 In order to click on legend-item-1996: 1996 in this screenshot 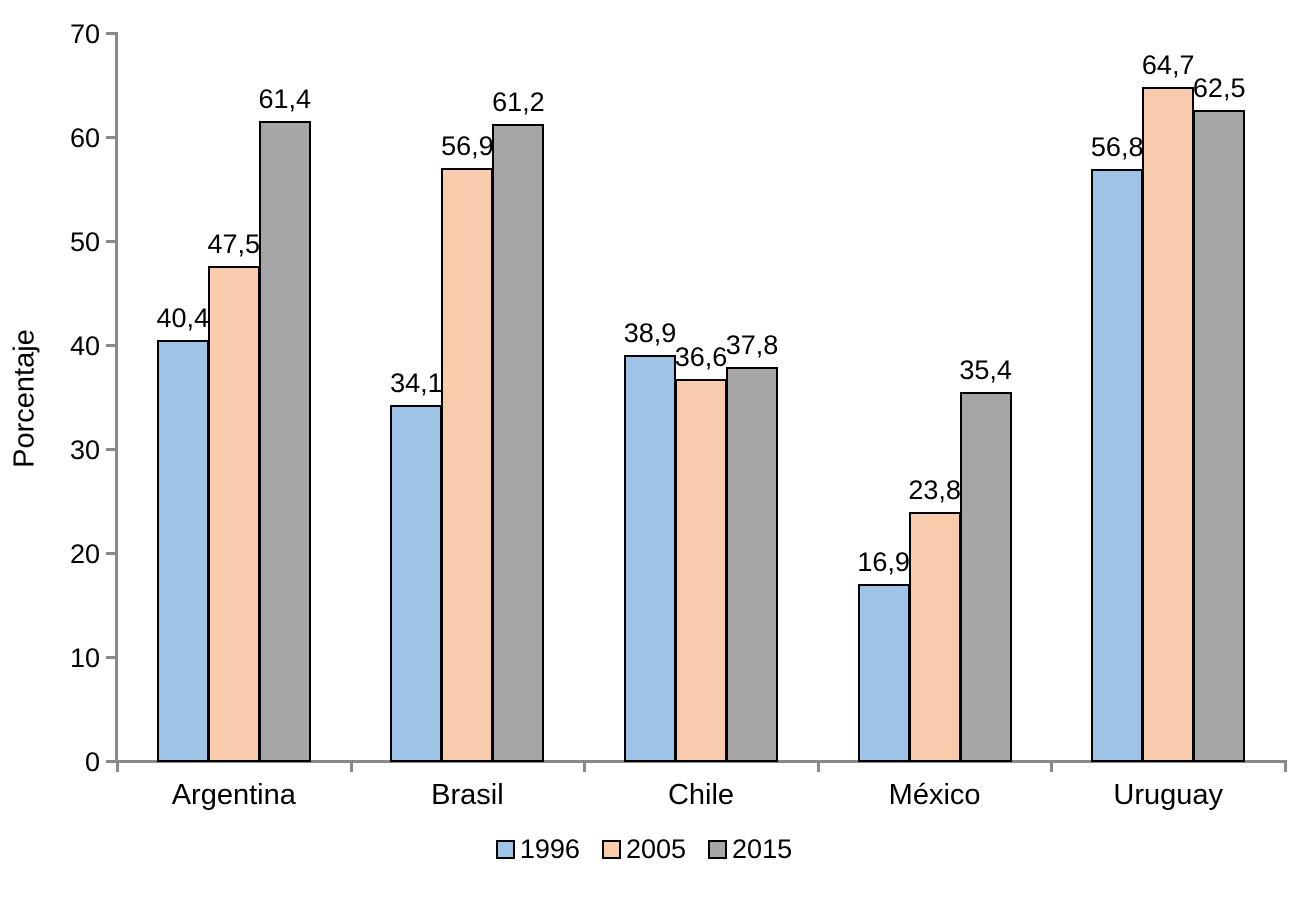, I will do `click(537, 849)`.